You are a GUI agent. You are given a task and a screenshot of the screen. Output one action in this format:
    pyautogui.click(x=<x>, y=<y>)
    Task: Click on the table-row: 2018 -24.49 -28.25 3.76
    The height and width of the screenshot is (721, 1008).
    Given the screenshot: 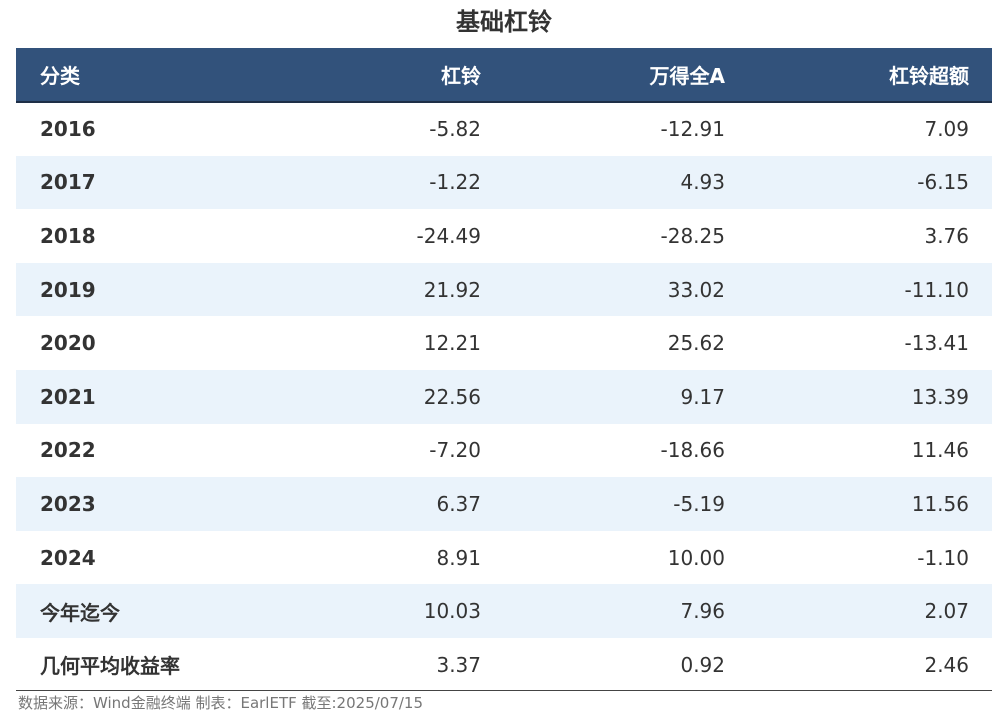 What is the action you would take?
    pyautogui.click(x=504, y=236)
    